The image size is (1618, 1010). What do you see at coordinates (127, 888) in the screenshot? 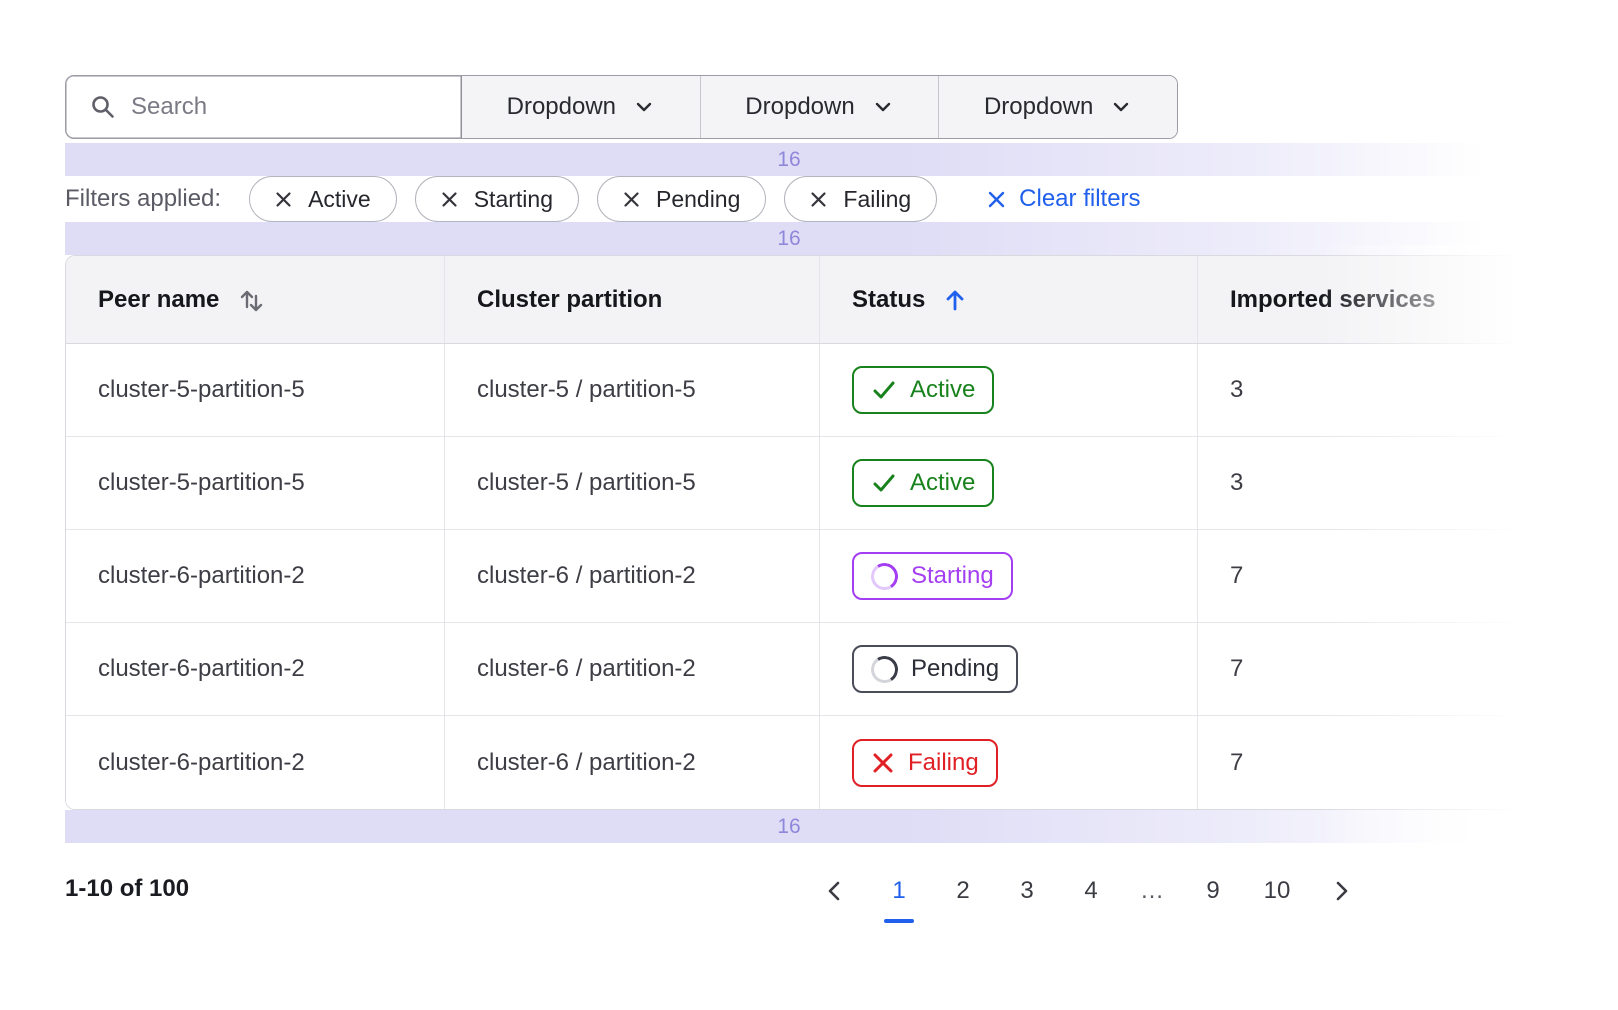
I see `pagination-summary: 1-10 of 100` at bounding box center [127, 888].